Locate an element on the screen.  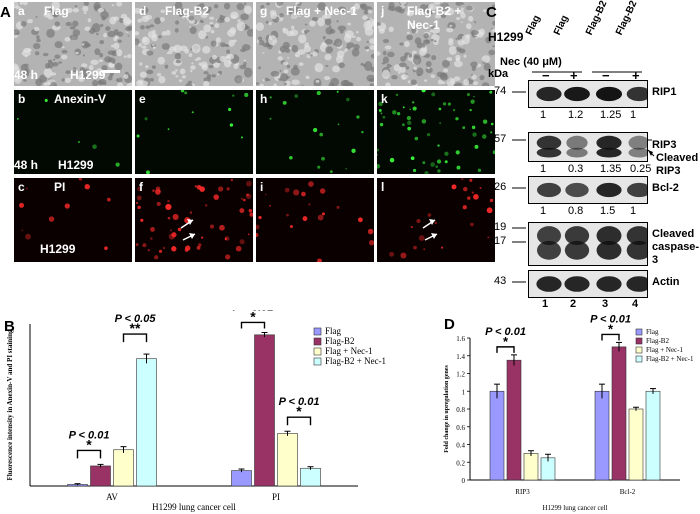
y-tick-label: 0.8 is located at coordinates (460, 410).